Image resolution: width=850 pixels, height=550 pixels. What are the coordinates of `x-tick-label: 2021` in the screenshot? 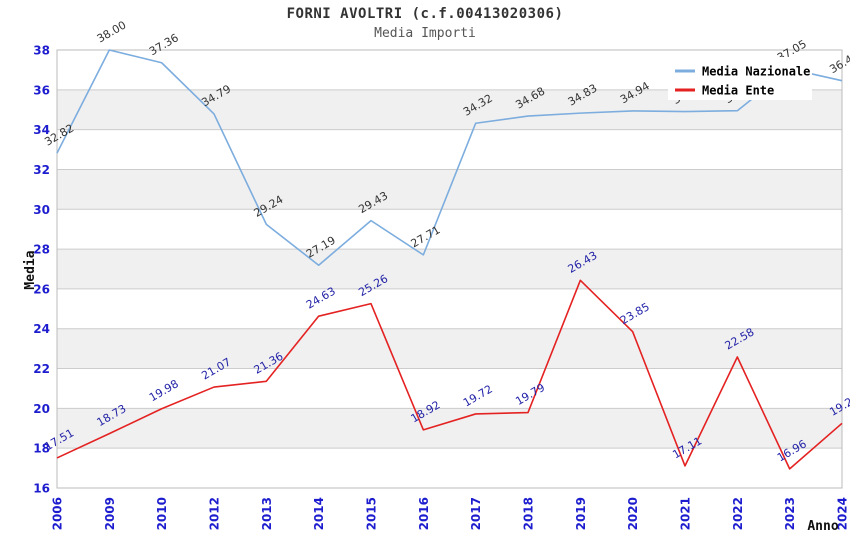 It's located at (686, 513).